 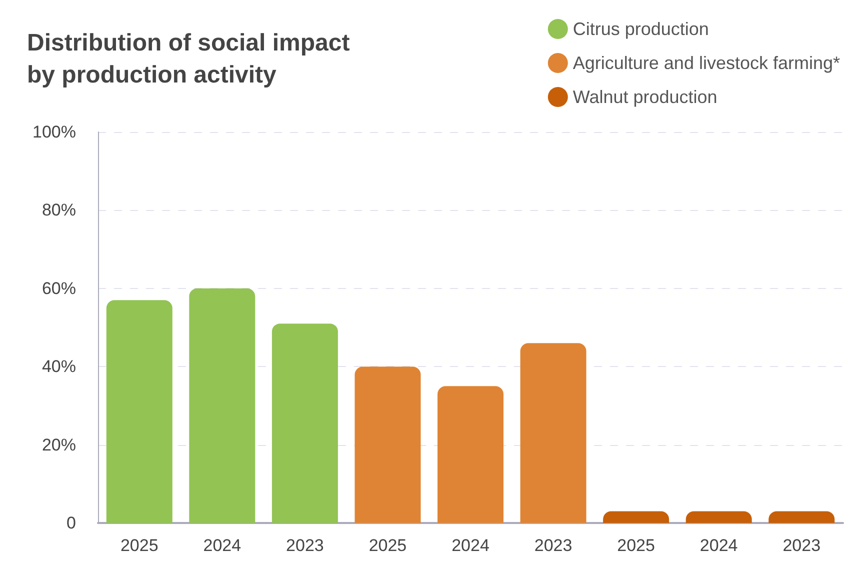 I want to click on y-tick-label: 100%, so click(x=54, y=132).